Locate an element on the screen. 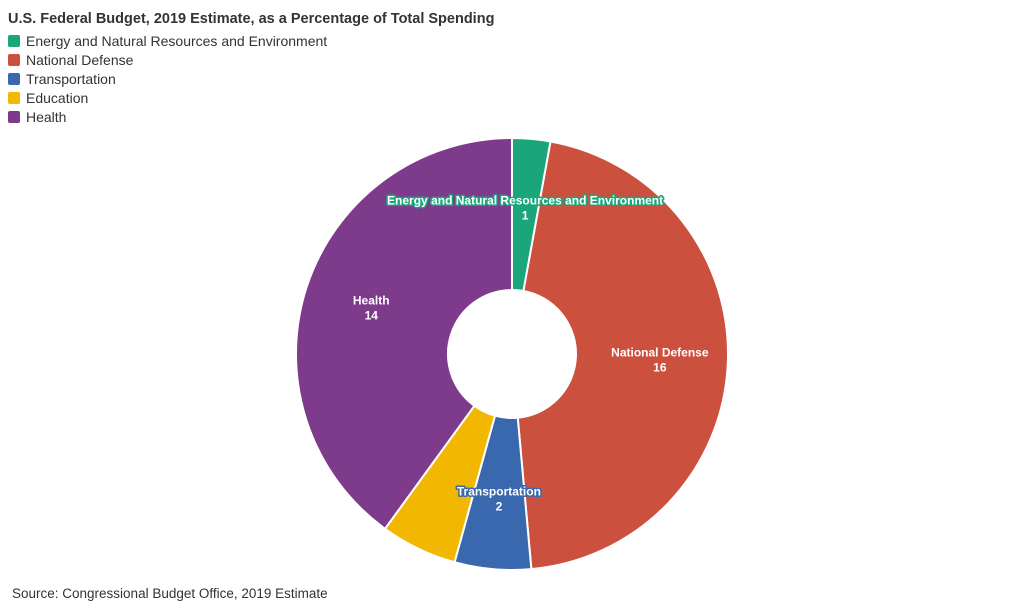  legend-label: National Defense is located at coordinates (80, 59).